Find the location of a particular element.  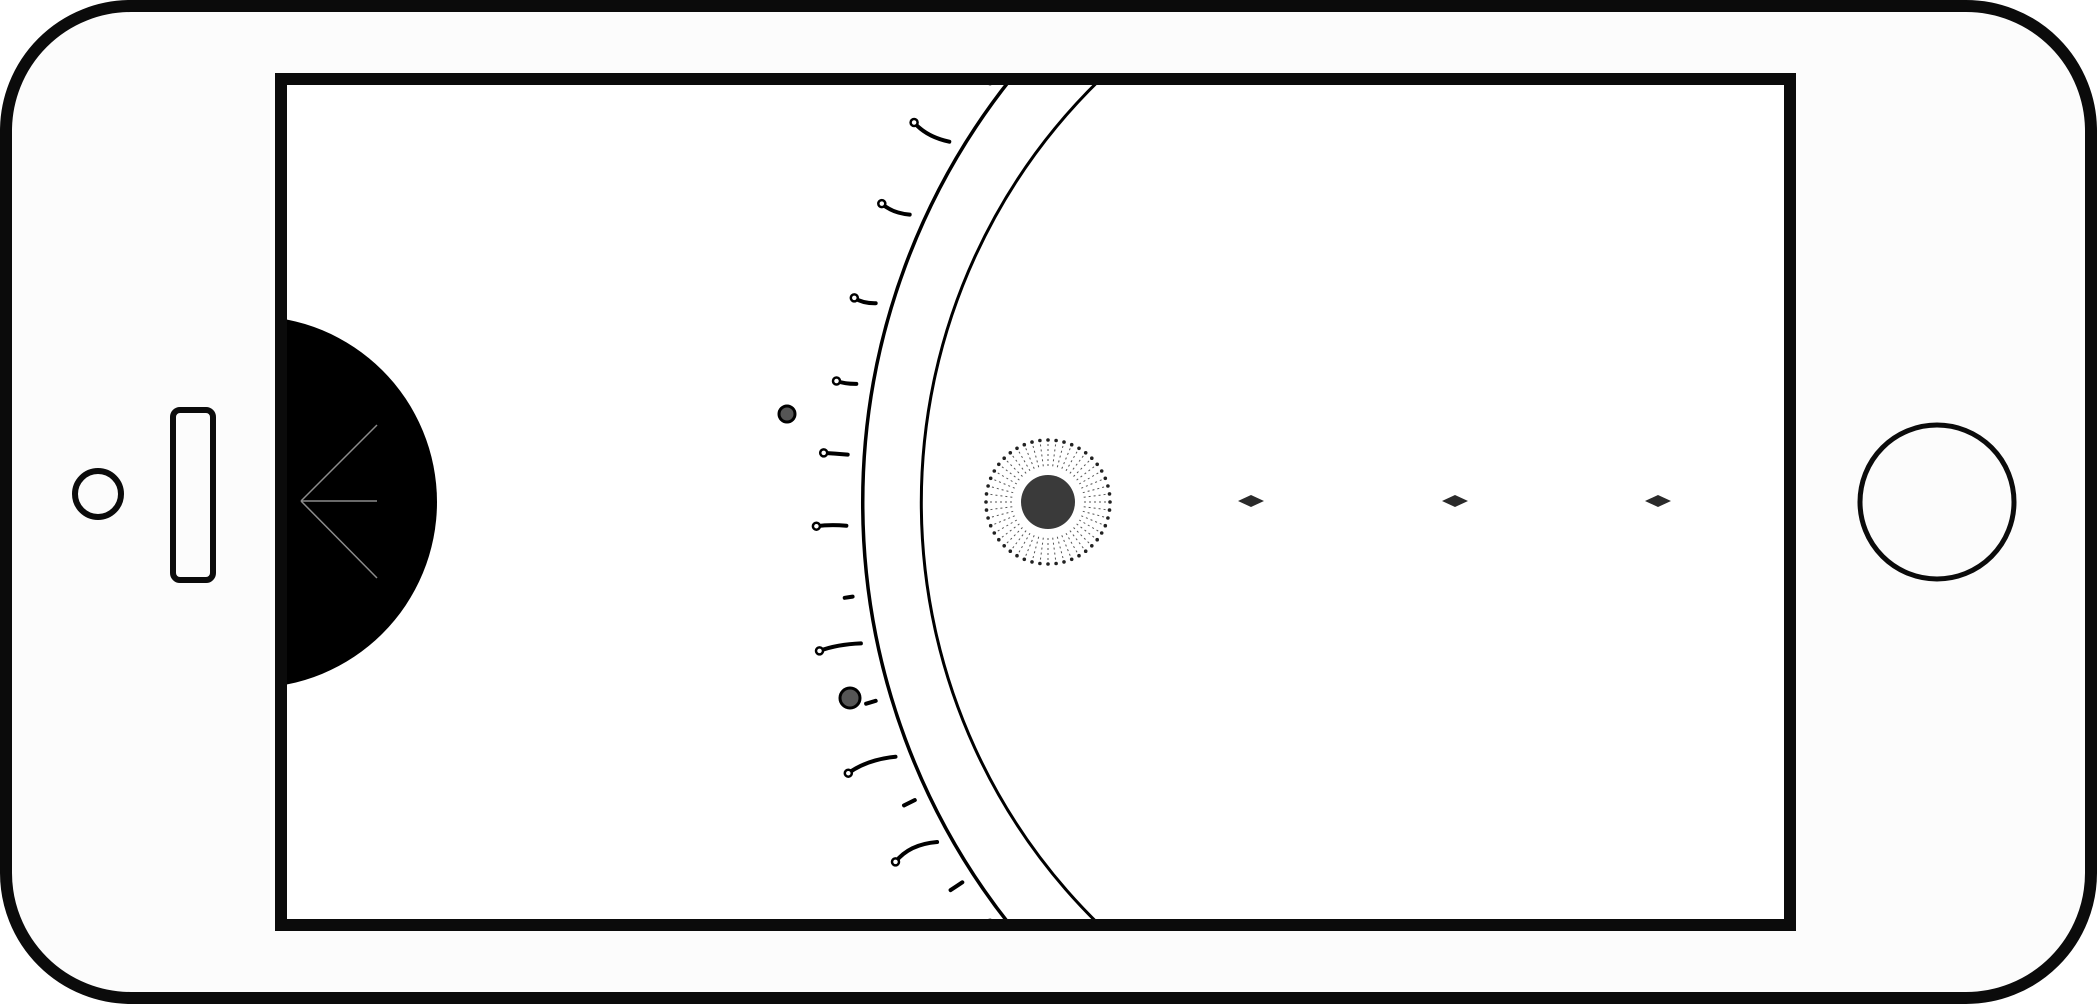

home-button is located at coordinates (1937, 502).